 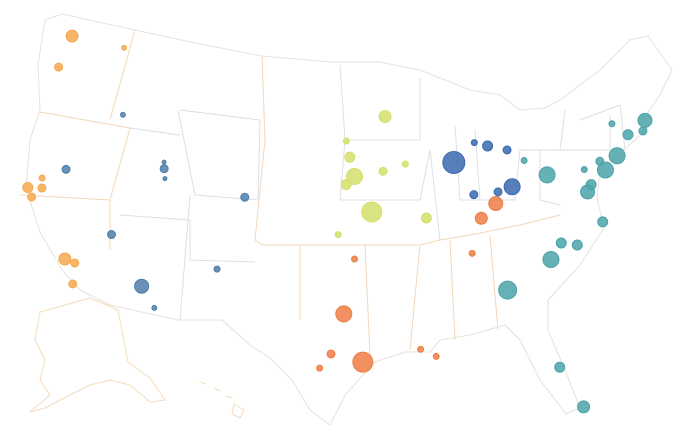 I want to click on alaska, so click(x=97, y=355).